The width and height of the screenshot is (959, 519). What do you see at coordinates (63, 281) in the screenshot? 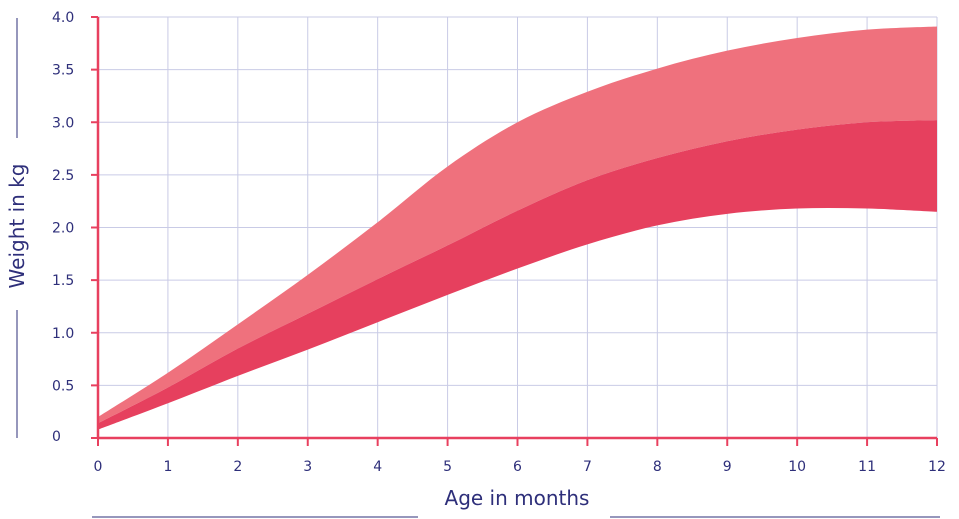
I see `y-tick-label: 1.5` at bounding box center [63, 281].